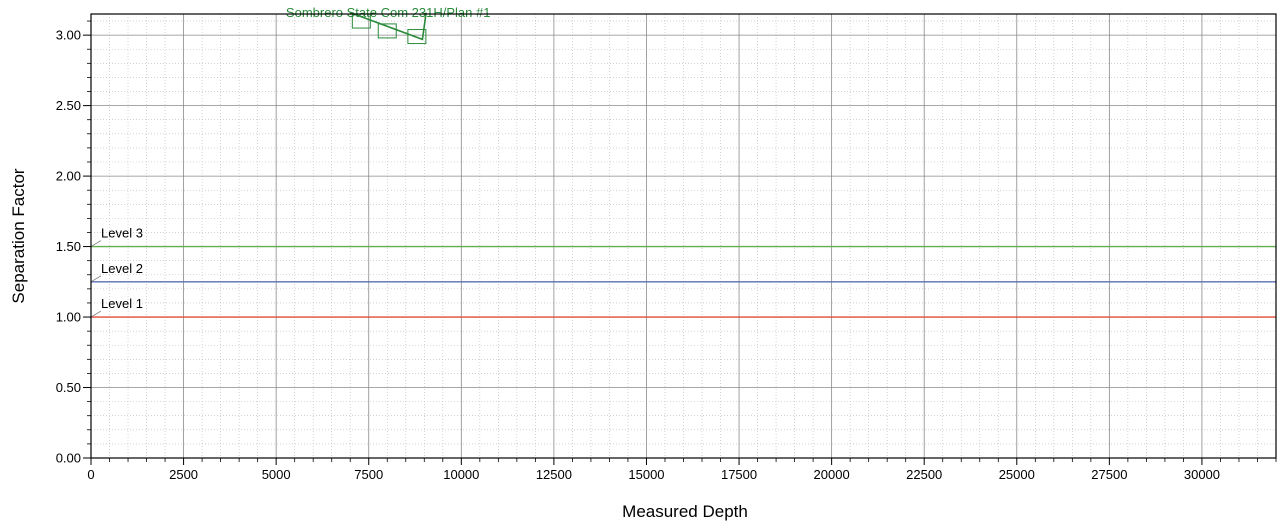 This screenshot has height=525, width=1278. I want to click on x-tick-label: 15000, so click(646, 474).